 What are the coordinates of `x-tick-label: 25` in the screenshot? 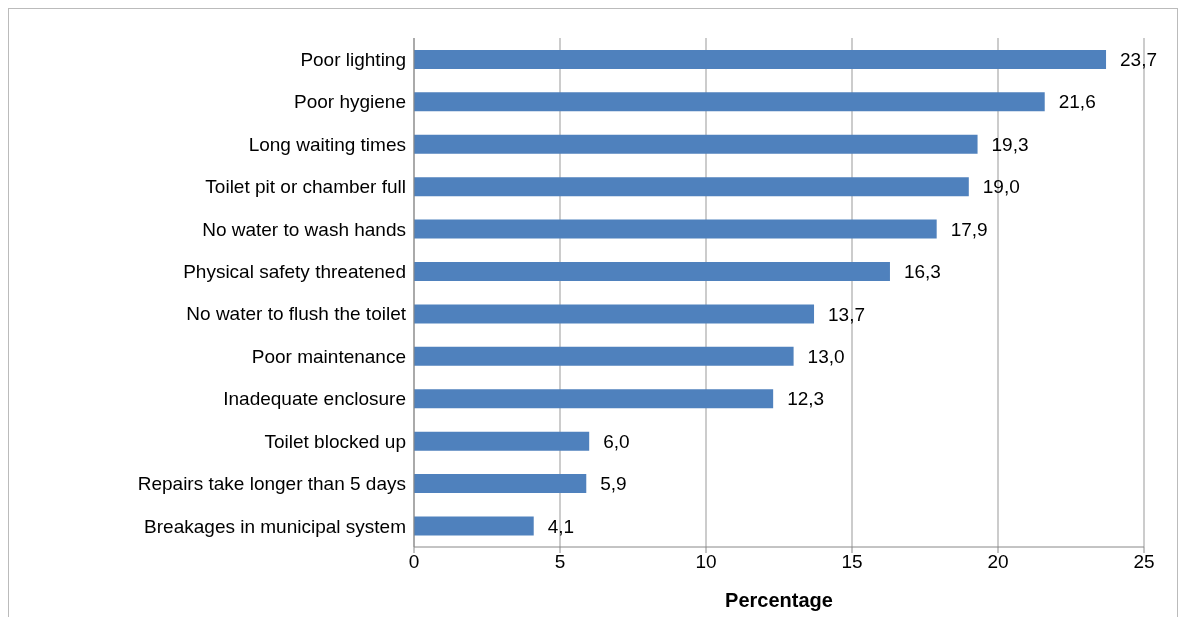 It's located at (1144, 562).